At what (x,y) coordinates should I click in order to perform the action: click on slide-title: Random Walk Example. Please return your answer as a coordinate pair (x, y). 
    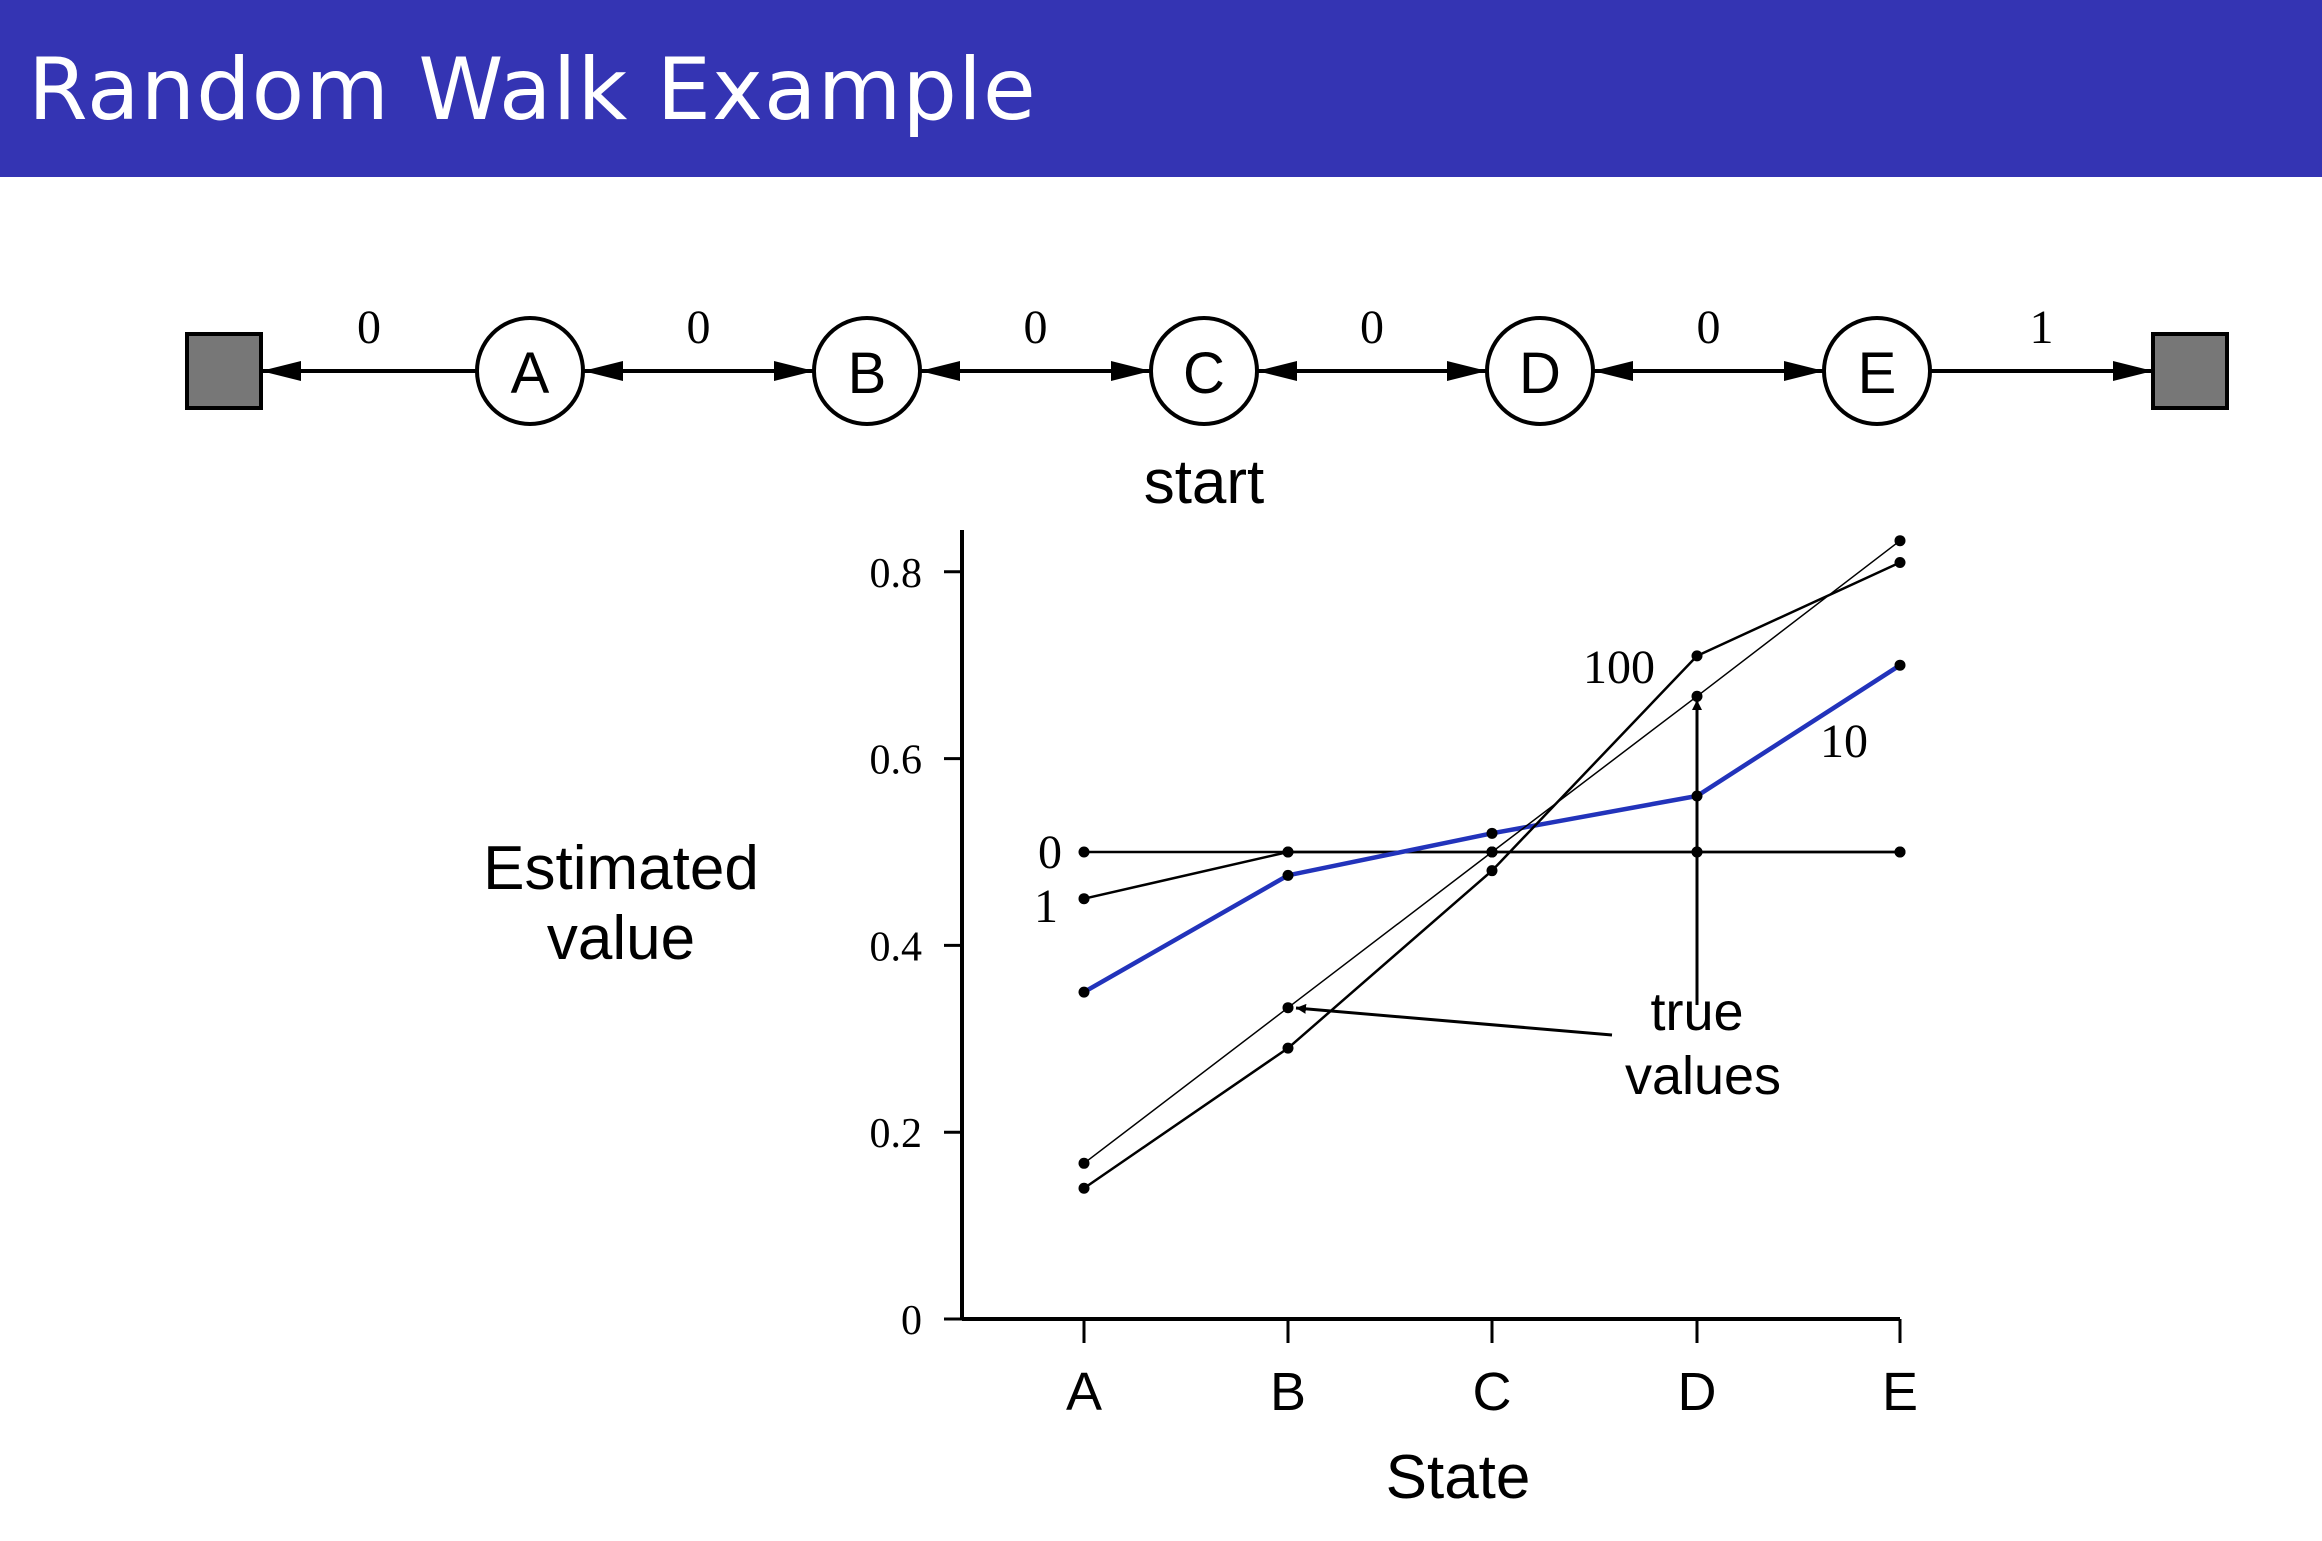
    Looking at the image, I should click on (532, 90).